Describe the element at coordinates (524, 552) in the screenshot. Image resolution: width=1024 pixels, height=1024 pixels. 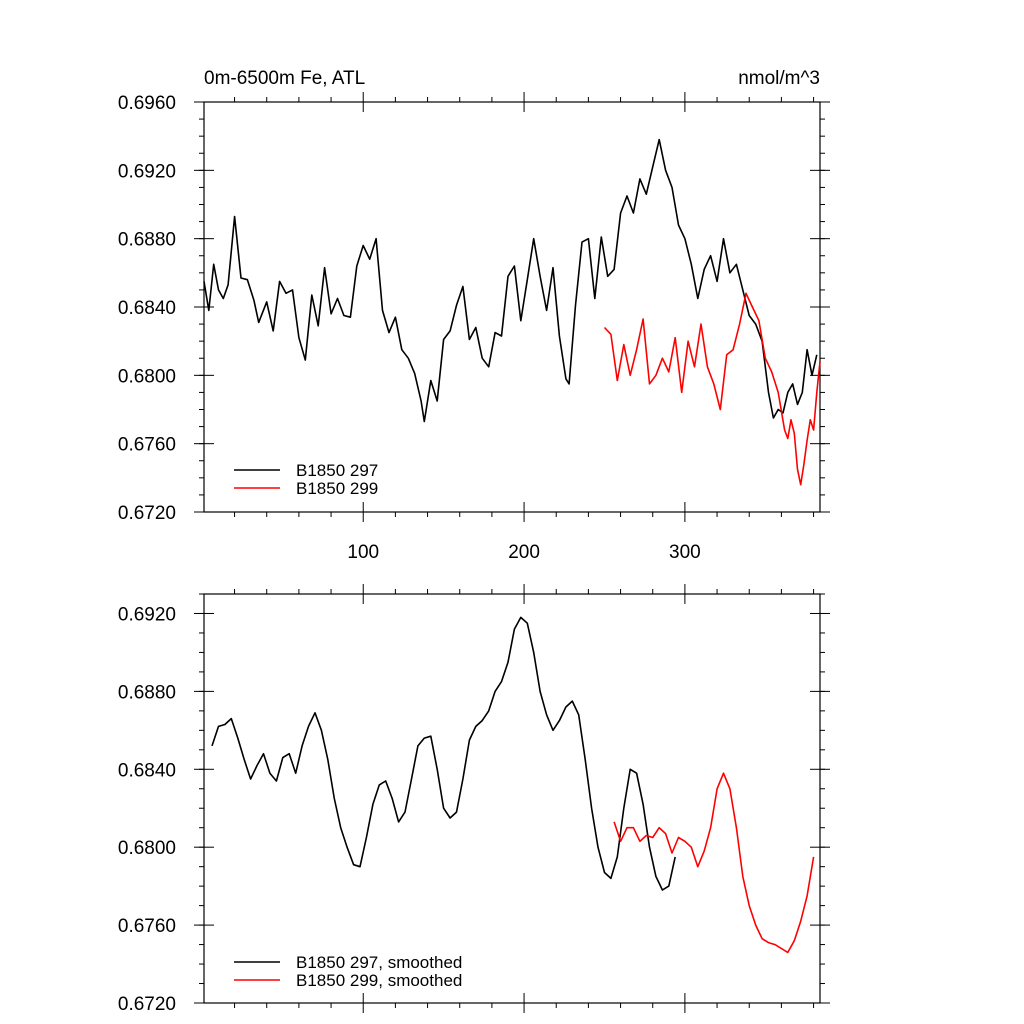
I see `x-tick-label: 200` at that location.